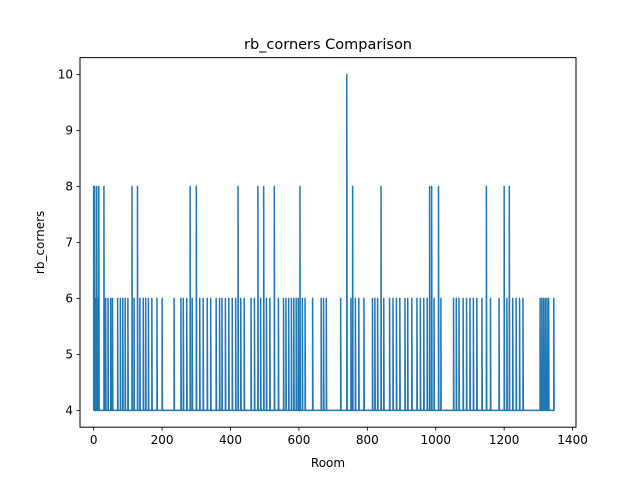  What do you see at coordinates (435, 440) in the screenshot?
I see `x-tick-label: 1000` at bounding box center [435, 440].